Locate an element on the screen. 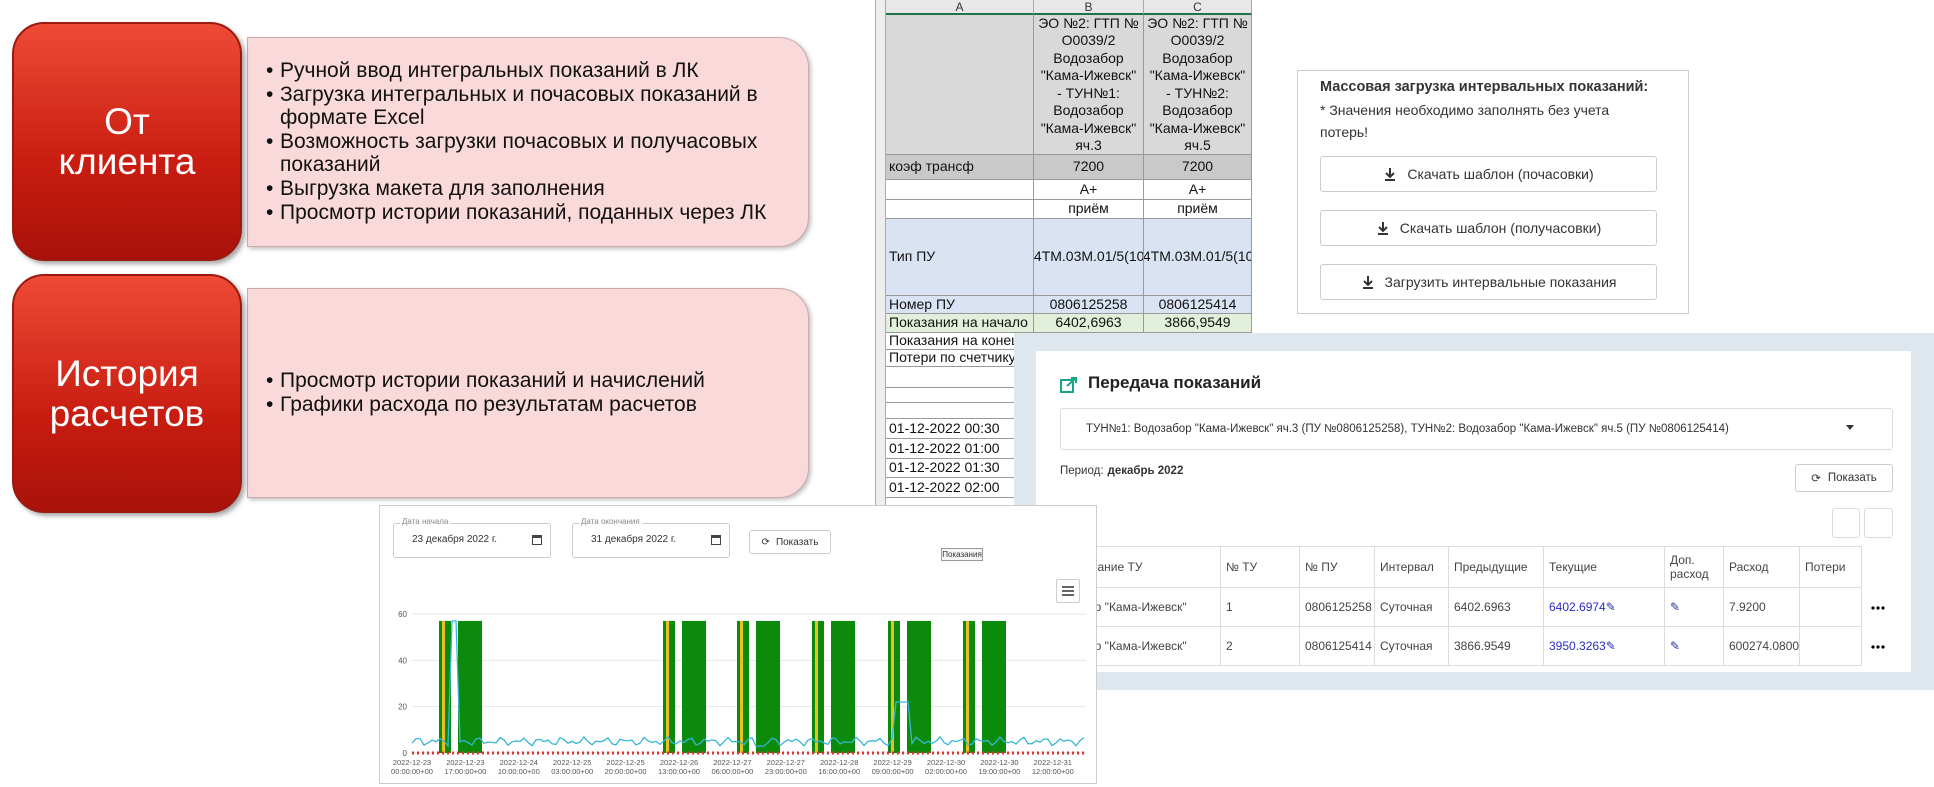 This screenshot has width=1934, height=787. table-cell: 3950.3263 is located at coordinates (1604, 646).